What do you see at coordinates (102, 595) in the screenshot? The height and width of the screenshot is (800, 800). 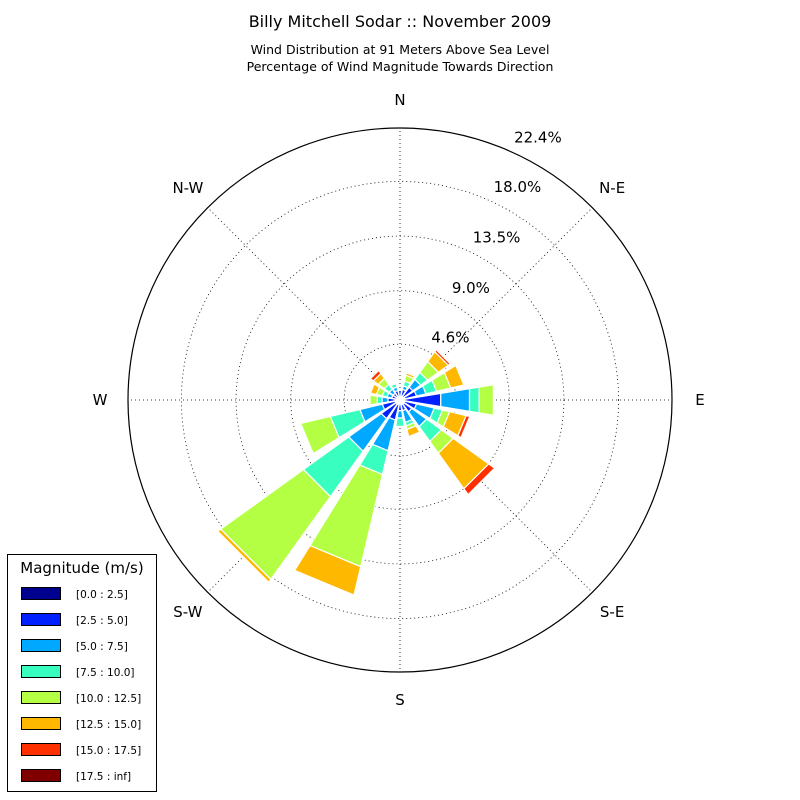 I see `legend-label-0: [0.0 : 2.5]` at bounding box center [102, 595].